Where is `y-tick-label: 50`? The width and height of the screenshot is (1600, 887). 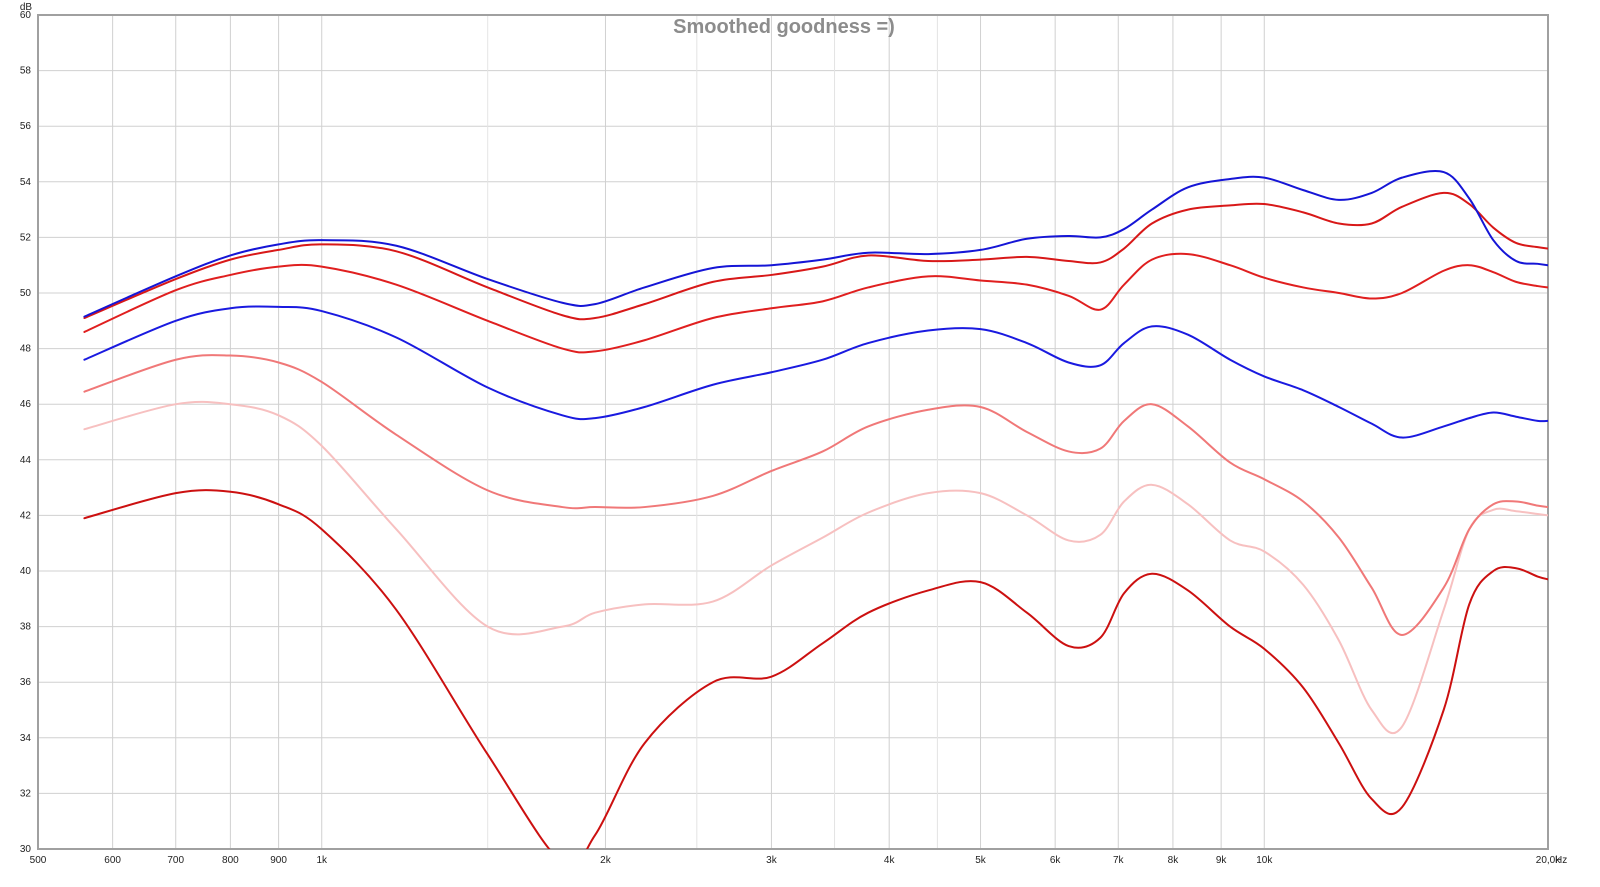
y-tick-label: 50 is located at coordinates (26, 293).